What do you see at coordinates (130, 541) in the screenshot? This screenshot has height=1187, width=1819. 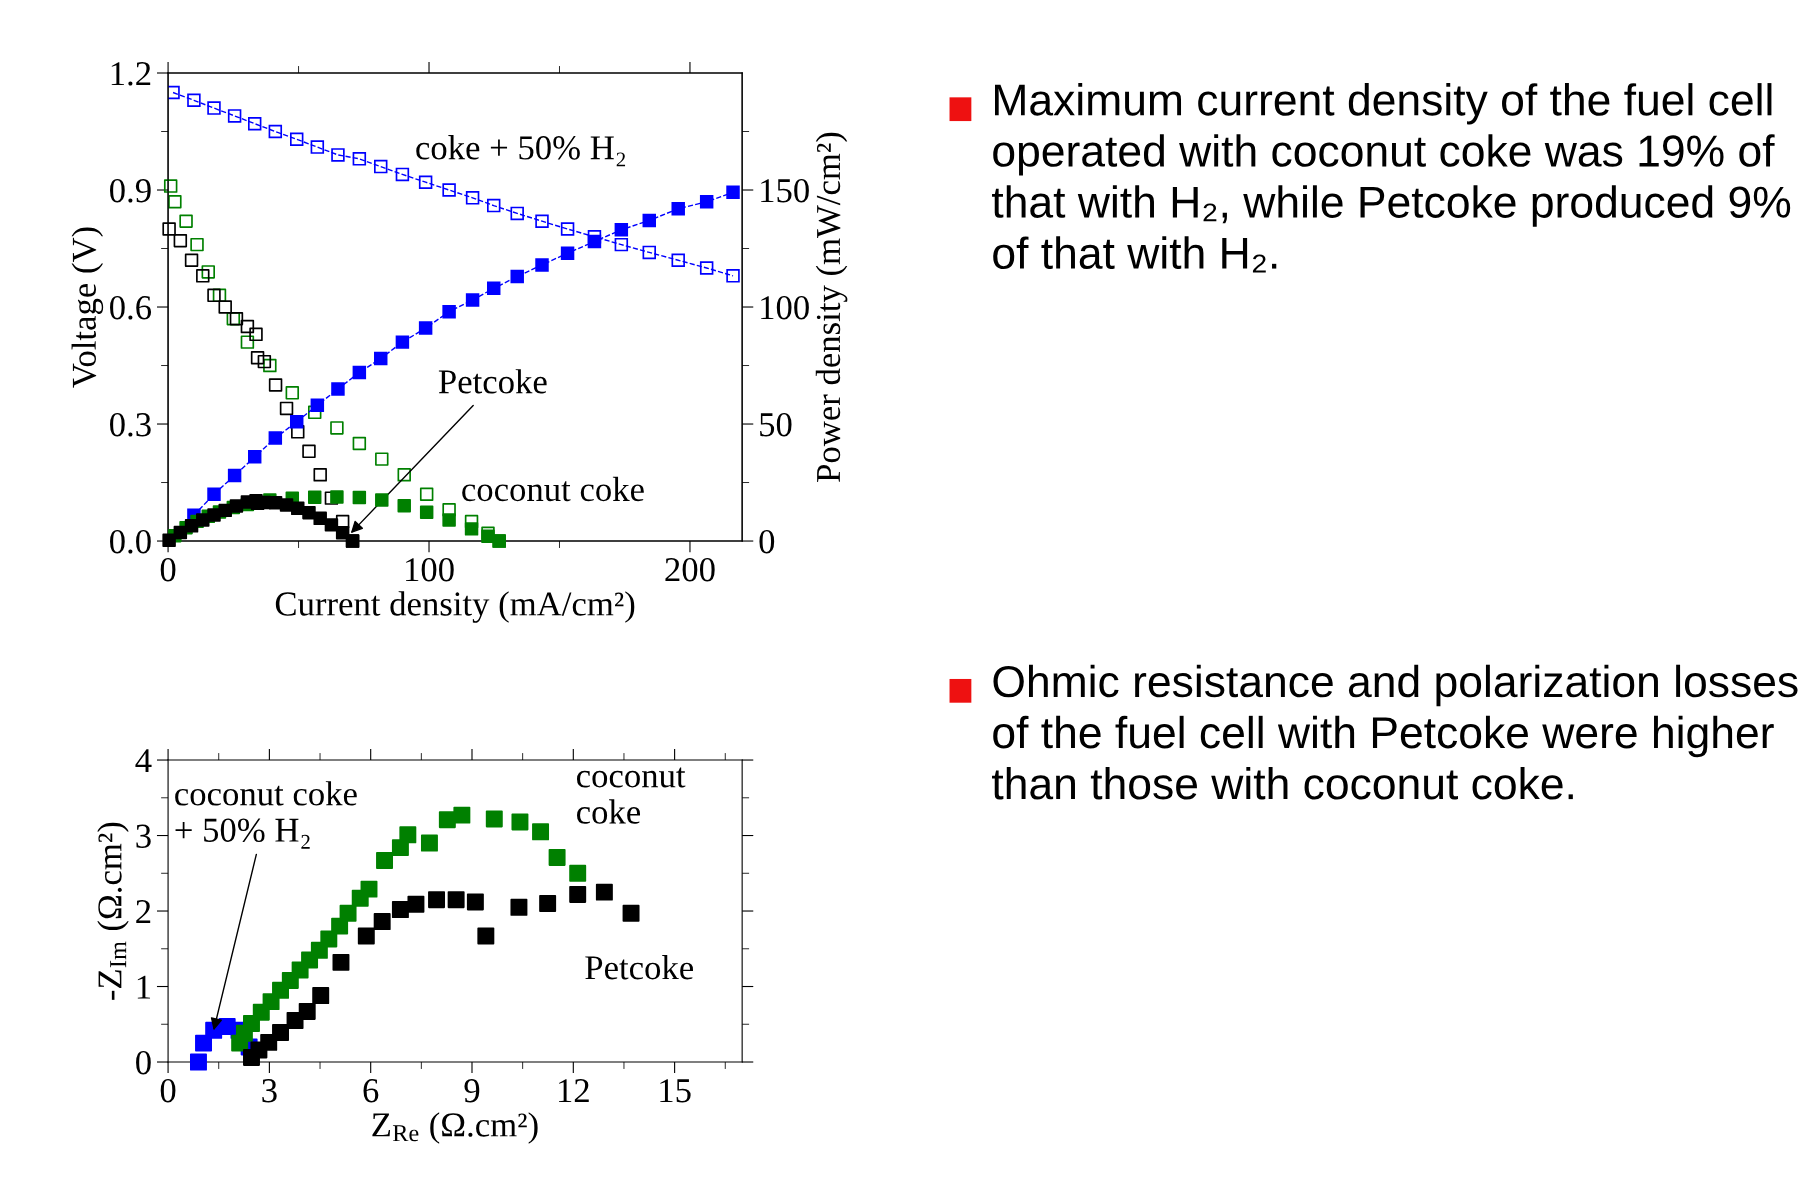 I see `y-tick-label: 0.0` at bounding box center [130, 541].